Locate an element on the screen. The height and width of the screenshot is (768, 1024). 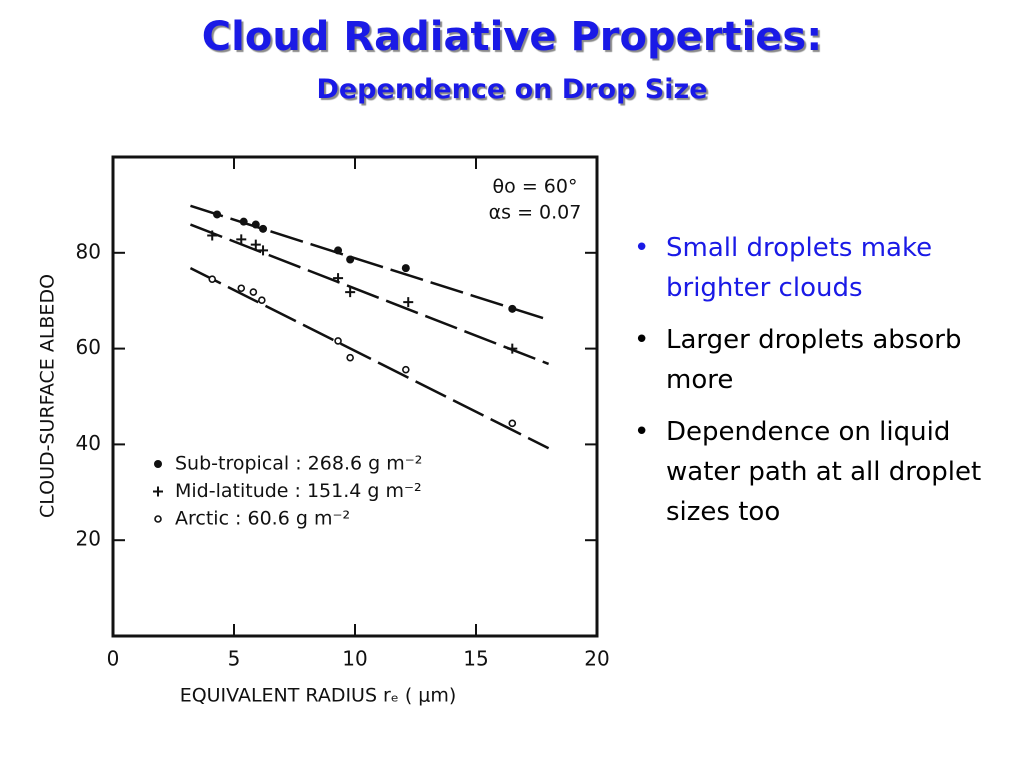
legend-label: Arctic : 60.6 g m⁻² is located at coordinates (262, 519).